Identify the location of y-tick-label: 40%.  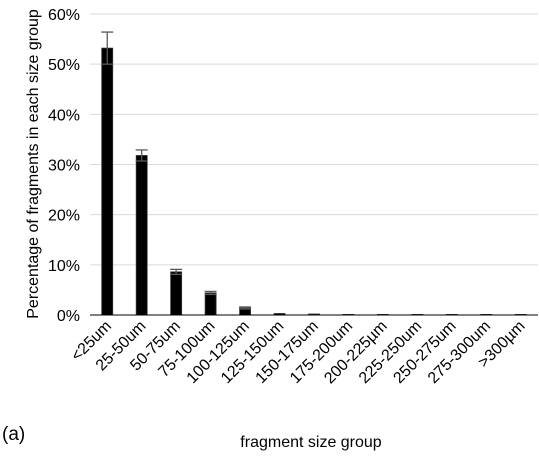
(64, 115).